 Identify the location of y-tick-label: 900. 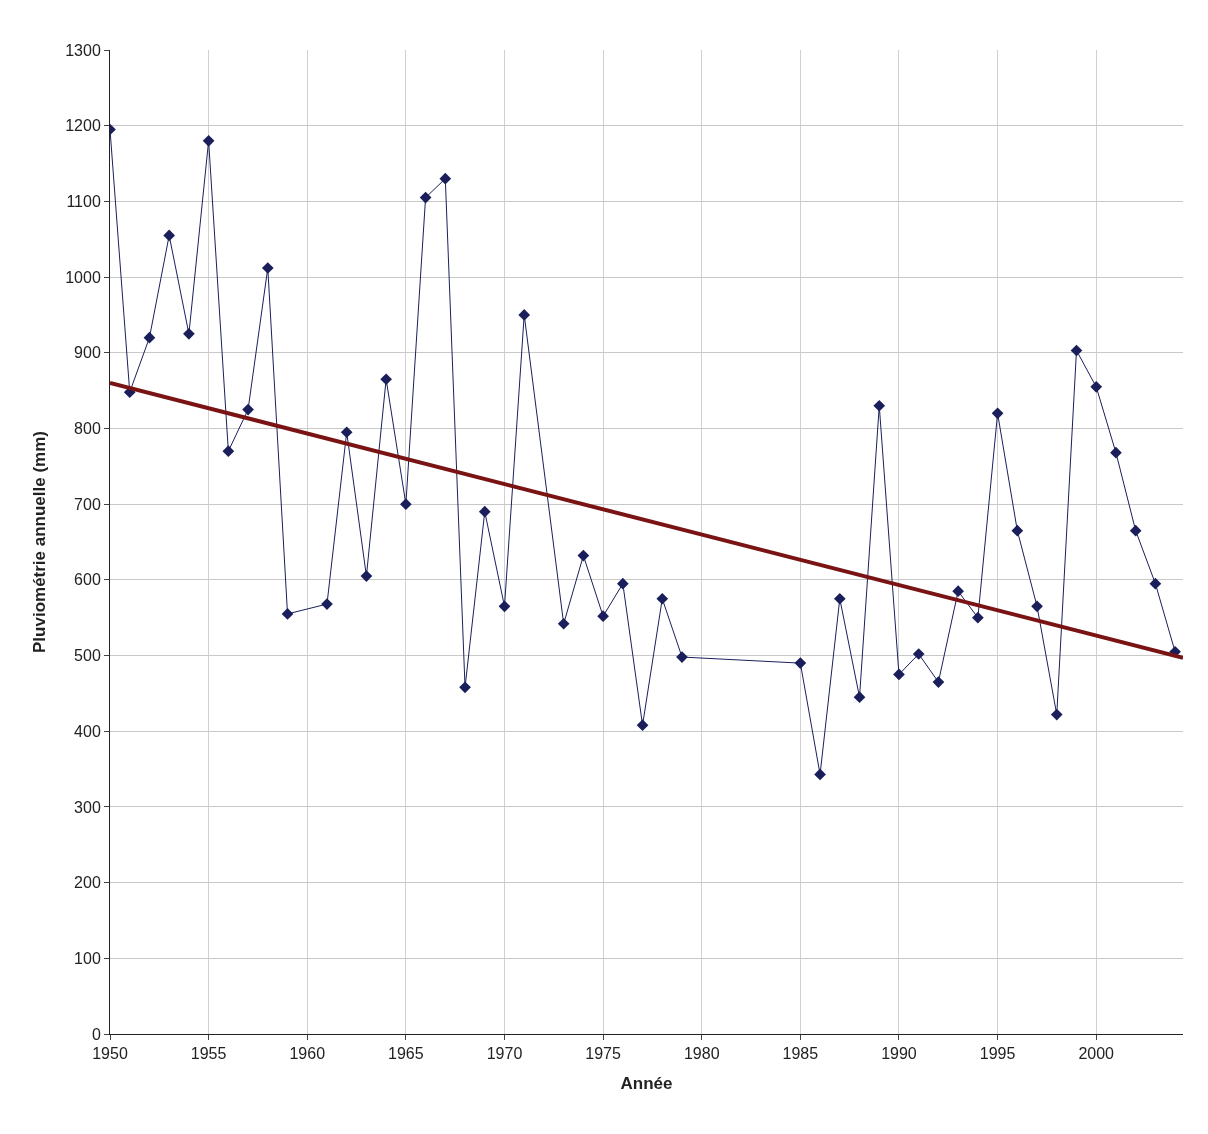
(87, 353).